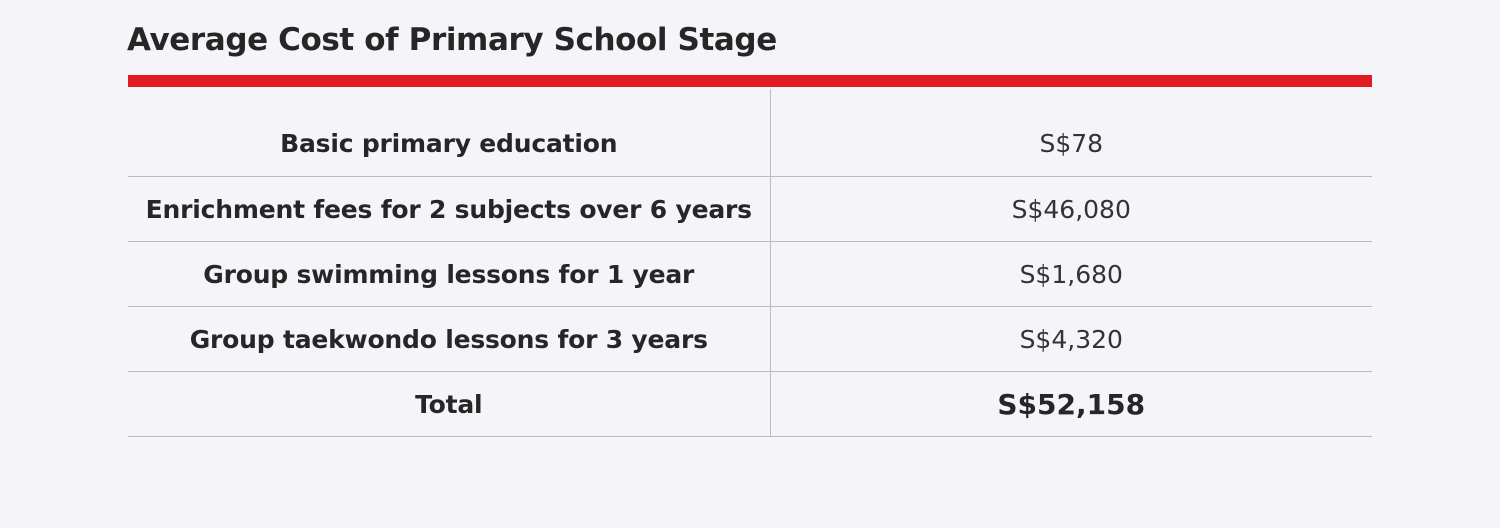 The width and height of the screenshot is (1500, 528). I want to click on total-amount: S$52,158, so click(1071, 404).